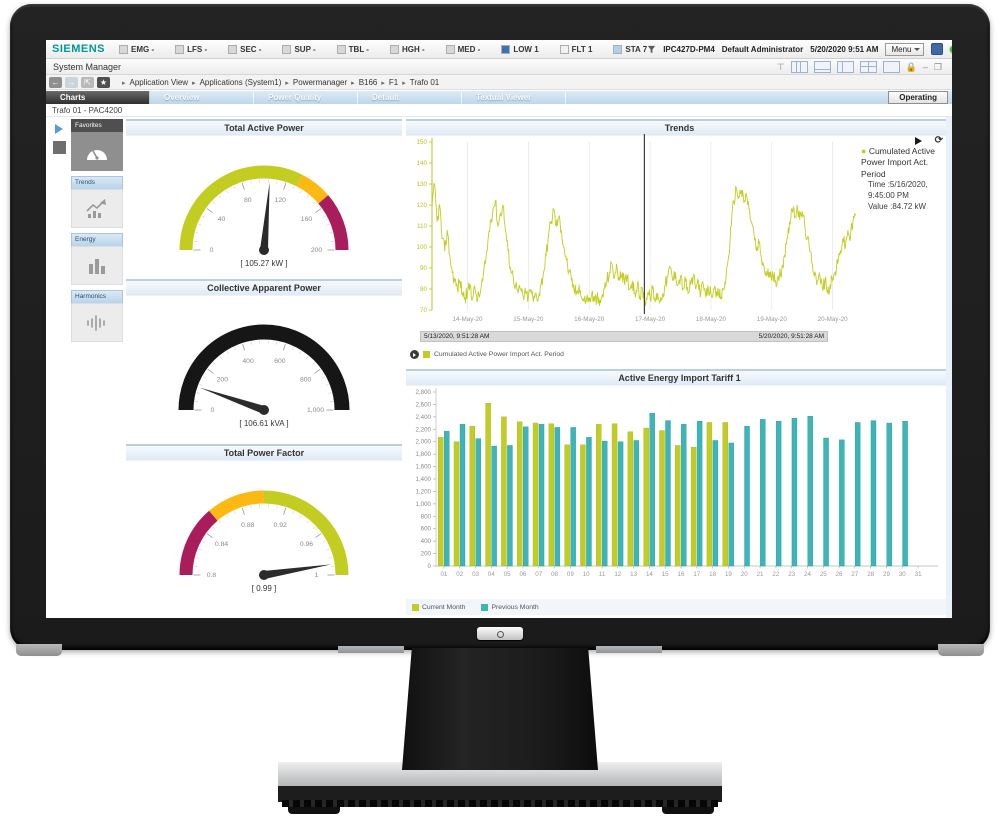 The width and height of the screenshot is (1000, 821). Describe the element at coordinates (822, 66) in the screenshot. I see `layout-bottombar-icon` at that location.